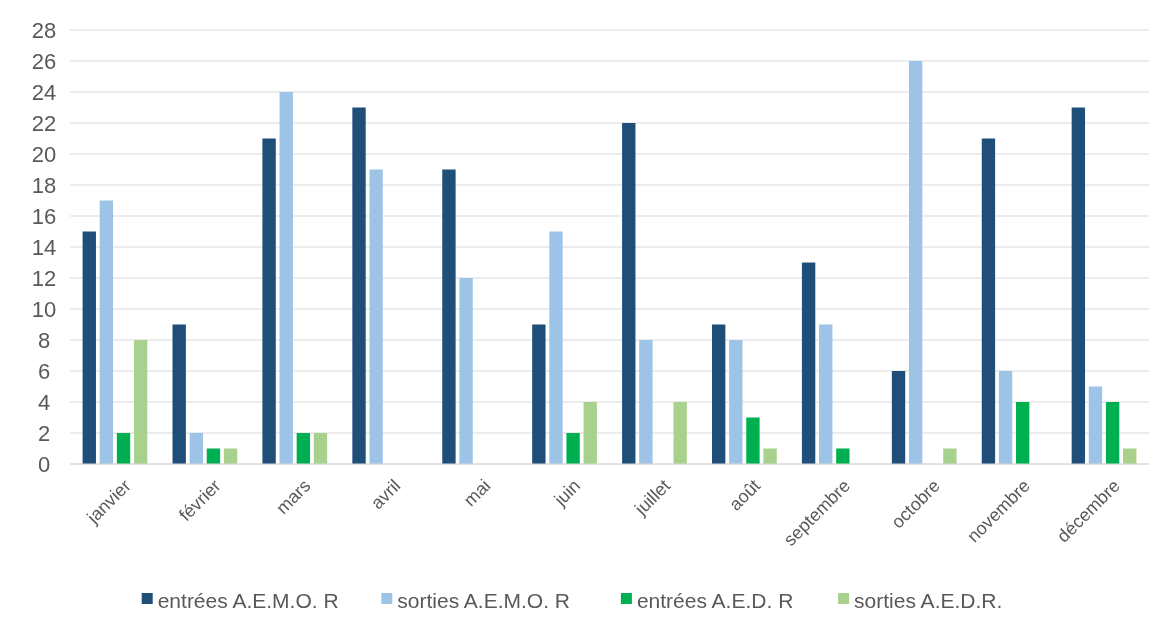 The width and height of the screenshot is (1157, 623). What do you see at coordinates (248, 601) in the screenshot?
I see `legend-label: entrées A.E.M.O. R` at bounding box center [248, 601].